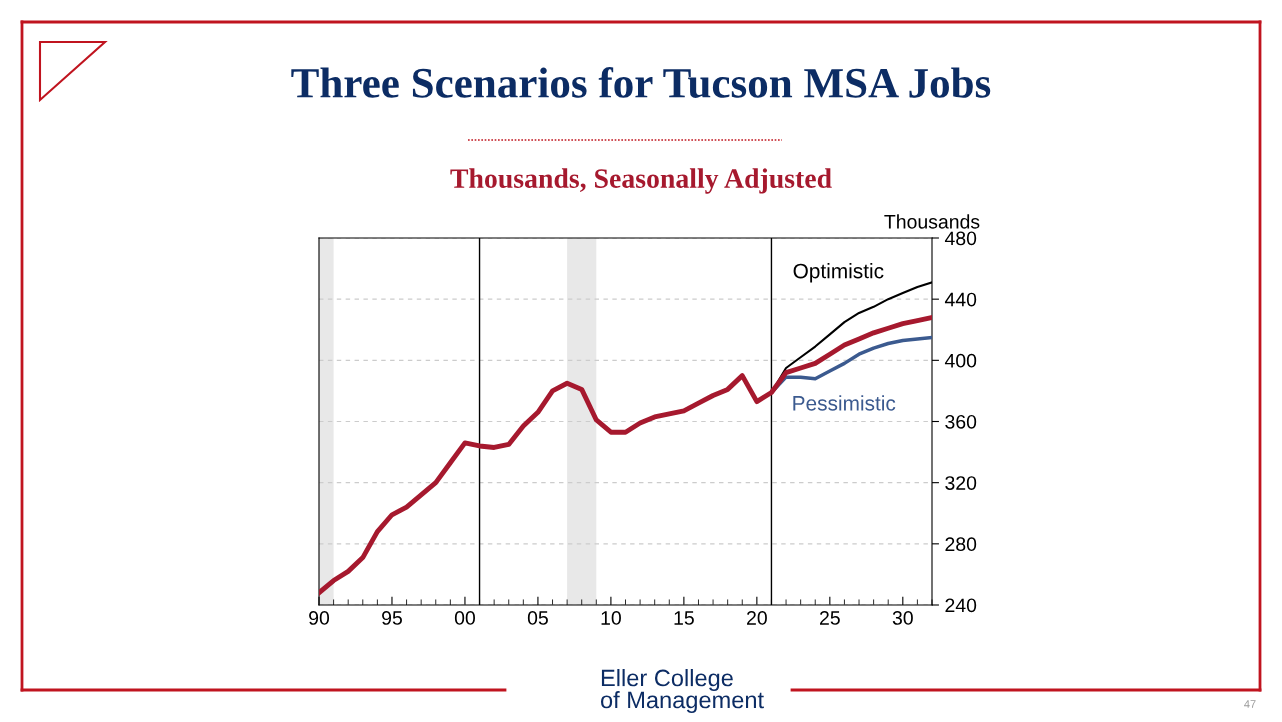  What do you see at coordinates (392, 618) in the screenshot?
I see `x-tick-label: 95` at bounding box center [392, 618].